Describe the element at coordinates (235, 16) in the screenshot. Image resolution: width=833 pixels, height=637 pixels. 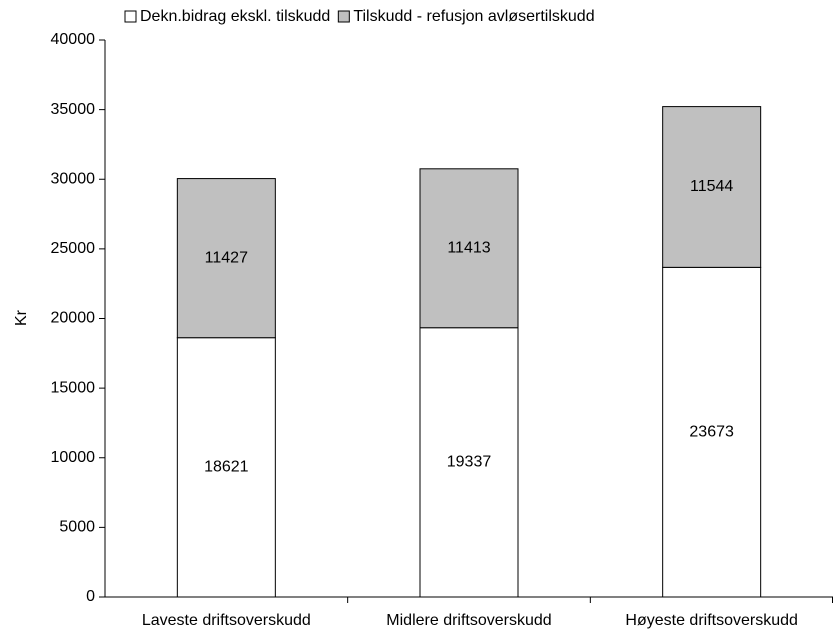
I see `legend-label: Dekn.bidrag ekskl. tilskudd` at that location.